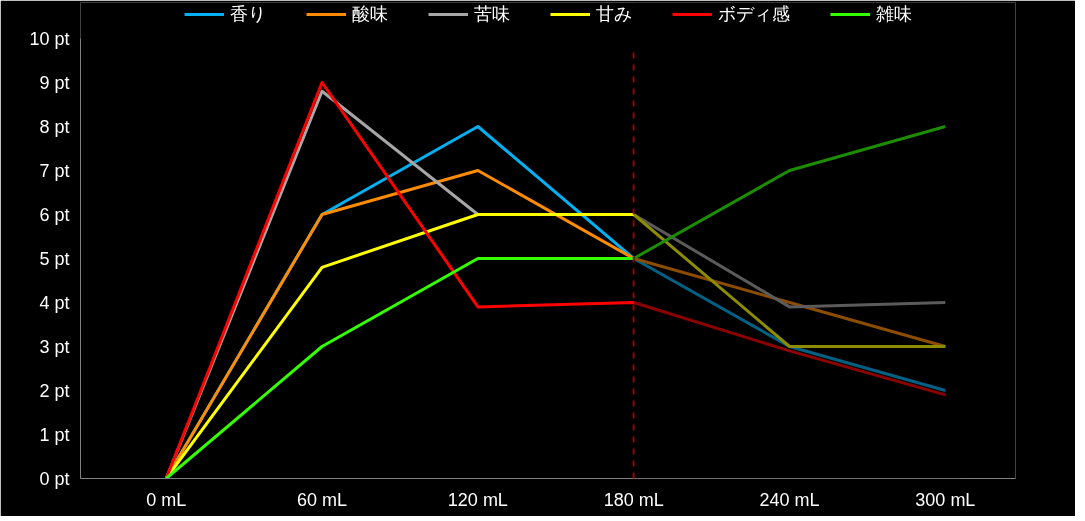  What do you see at coordinates (54, 478) in the screenshot?
I see `y-tick-label: 0 pt` at bounding box center [54, 478].